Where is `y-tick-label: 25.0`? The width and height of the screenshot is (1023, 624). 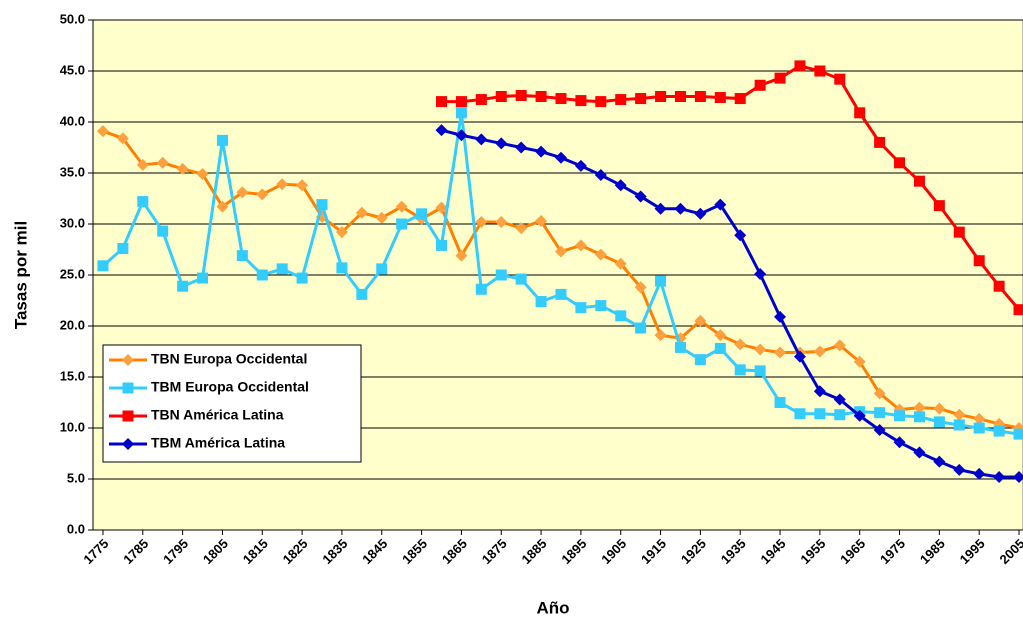 y-tick-label: 25.0 is located at coordinates (72, 273).